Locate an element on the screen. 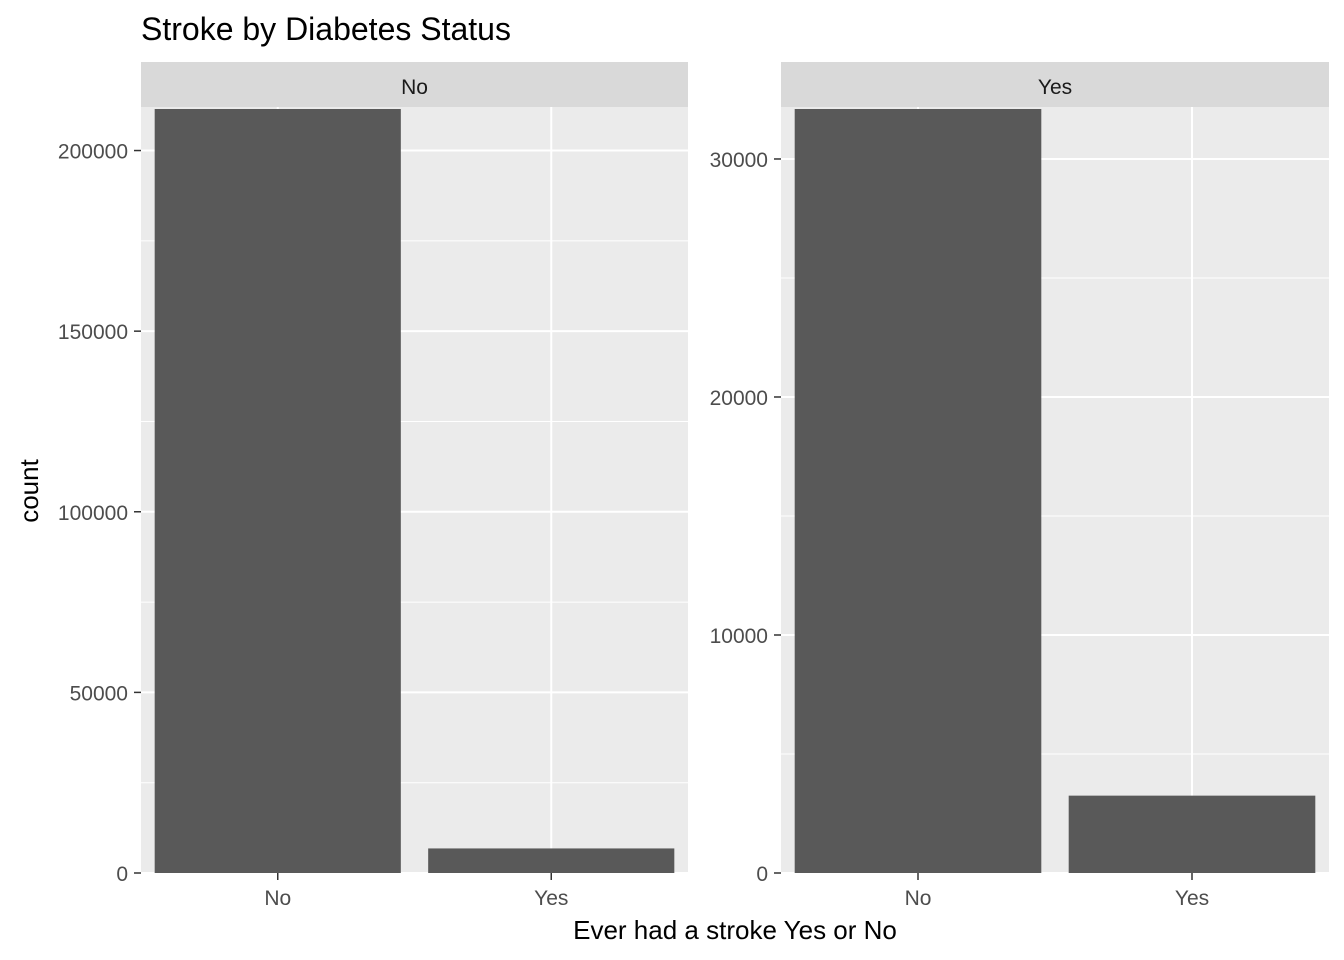  facet-strip-label: No is located at coordinates (414, 87).